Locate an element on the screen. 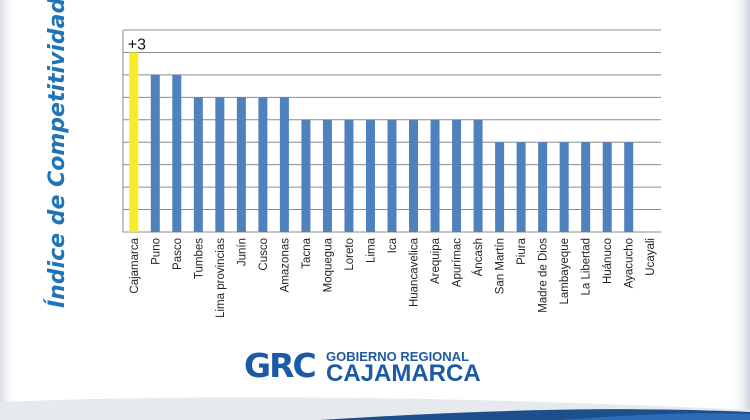 The image size is (750, 420). x-tick-label: San Martín is located at coordinates (501, 266).